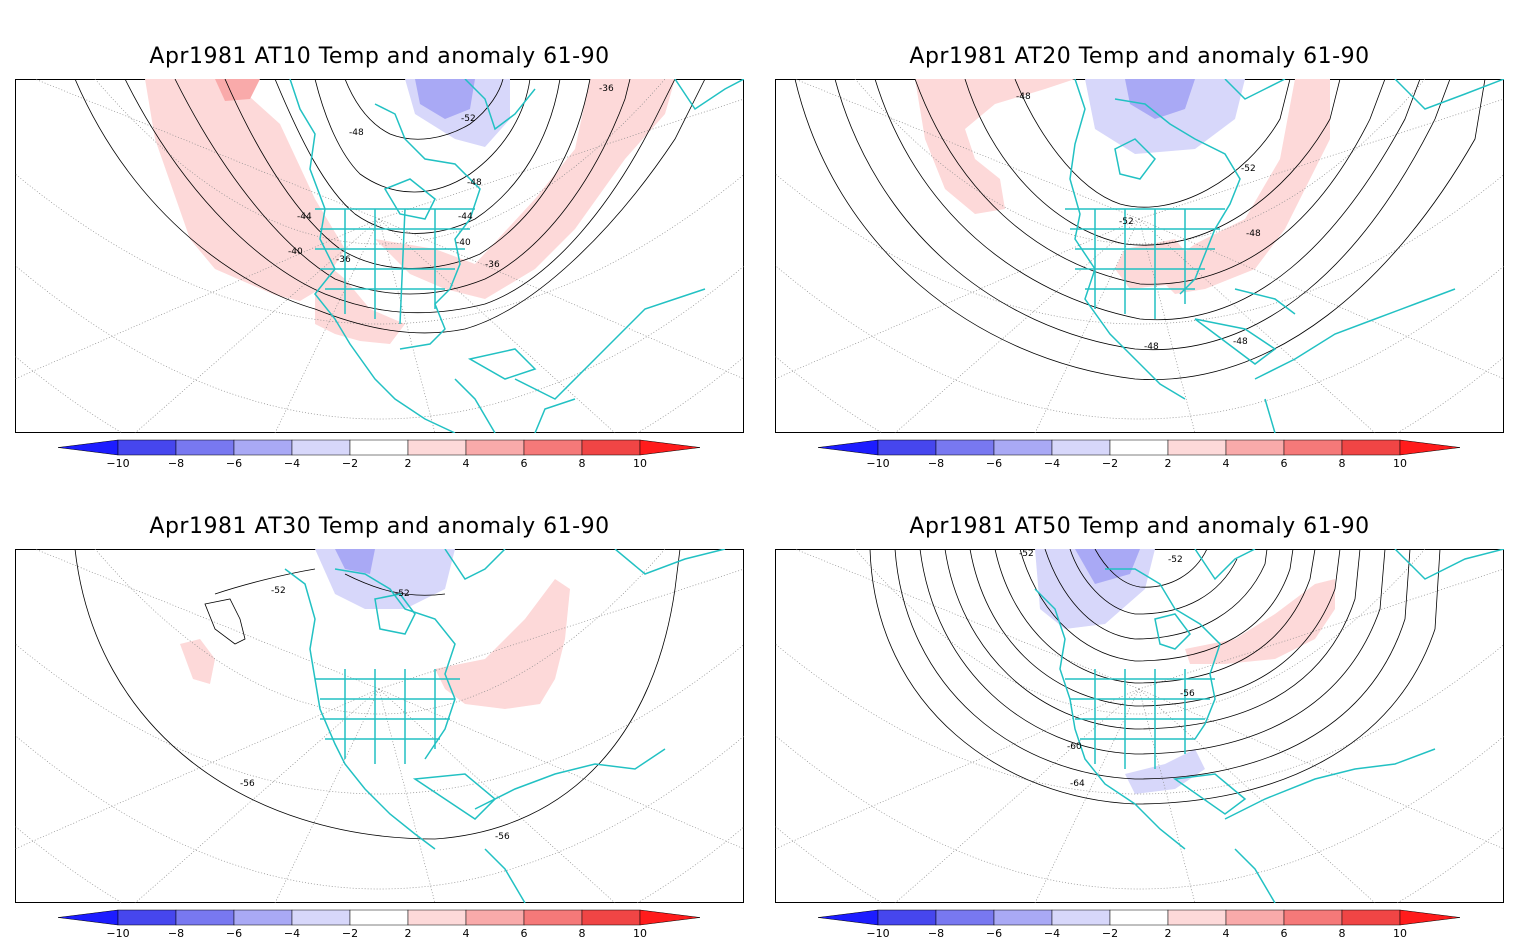 The image size is (1520, 942). I want to click on contour-labels: -48 -52 -52 -48 -48 -48, so click(1138, 222).